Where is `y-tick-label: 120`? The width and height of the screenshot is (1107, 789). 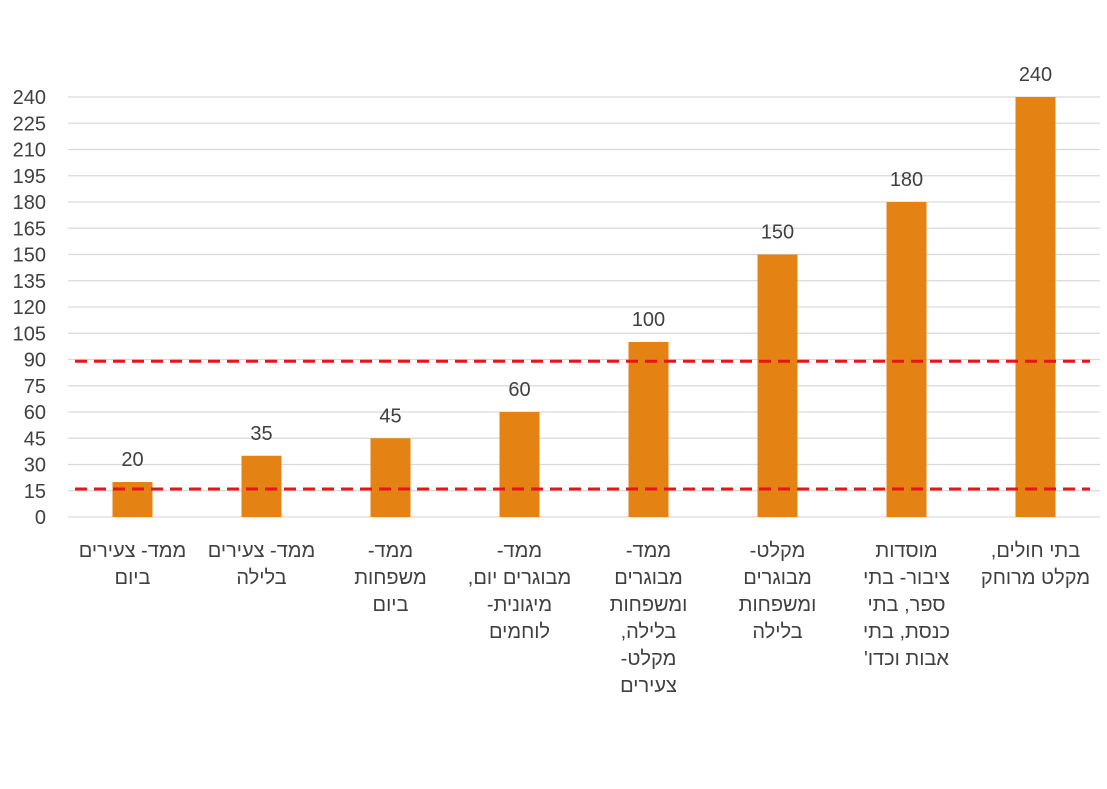 y-tick-label: 120 is located at coordinates (29, 308).